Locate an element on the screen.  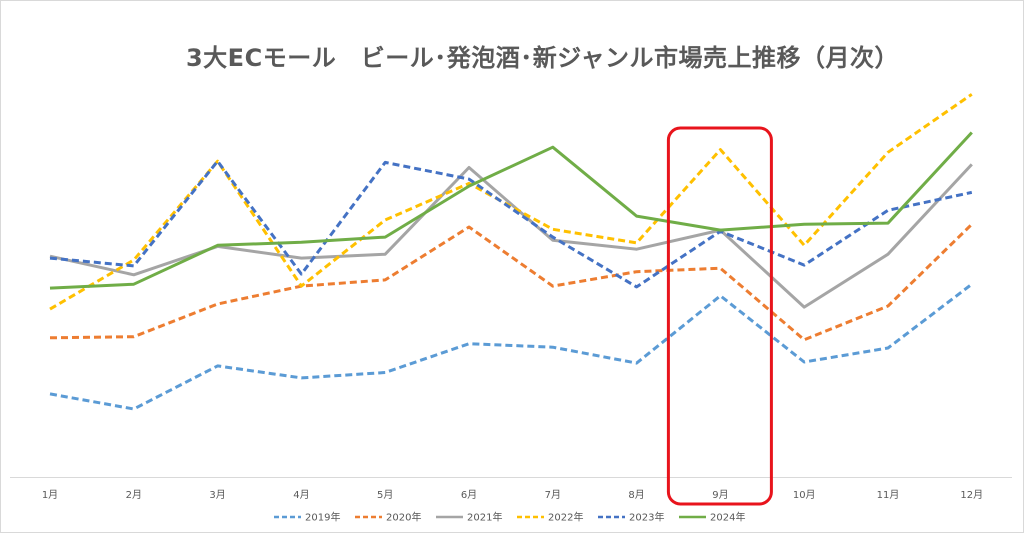
x-tick-label: 2月 is located at coordinates (134, 495).